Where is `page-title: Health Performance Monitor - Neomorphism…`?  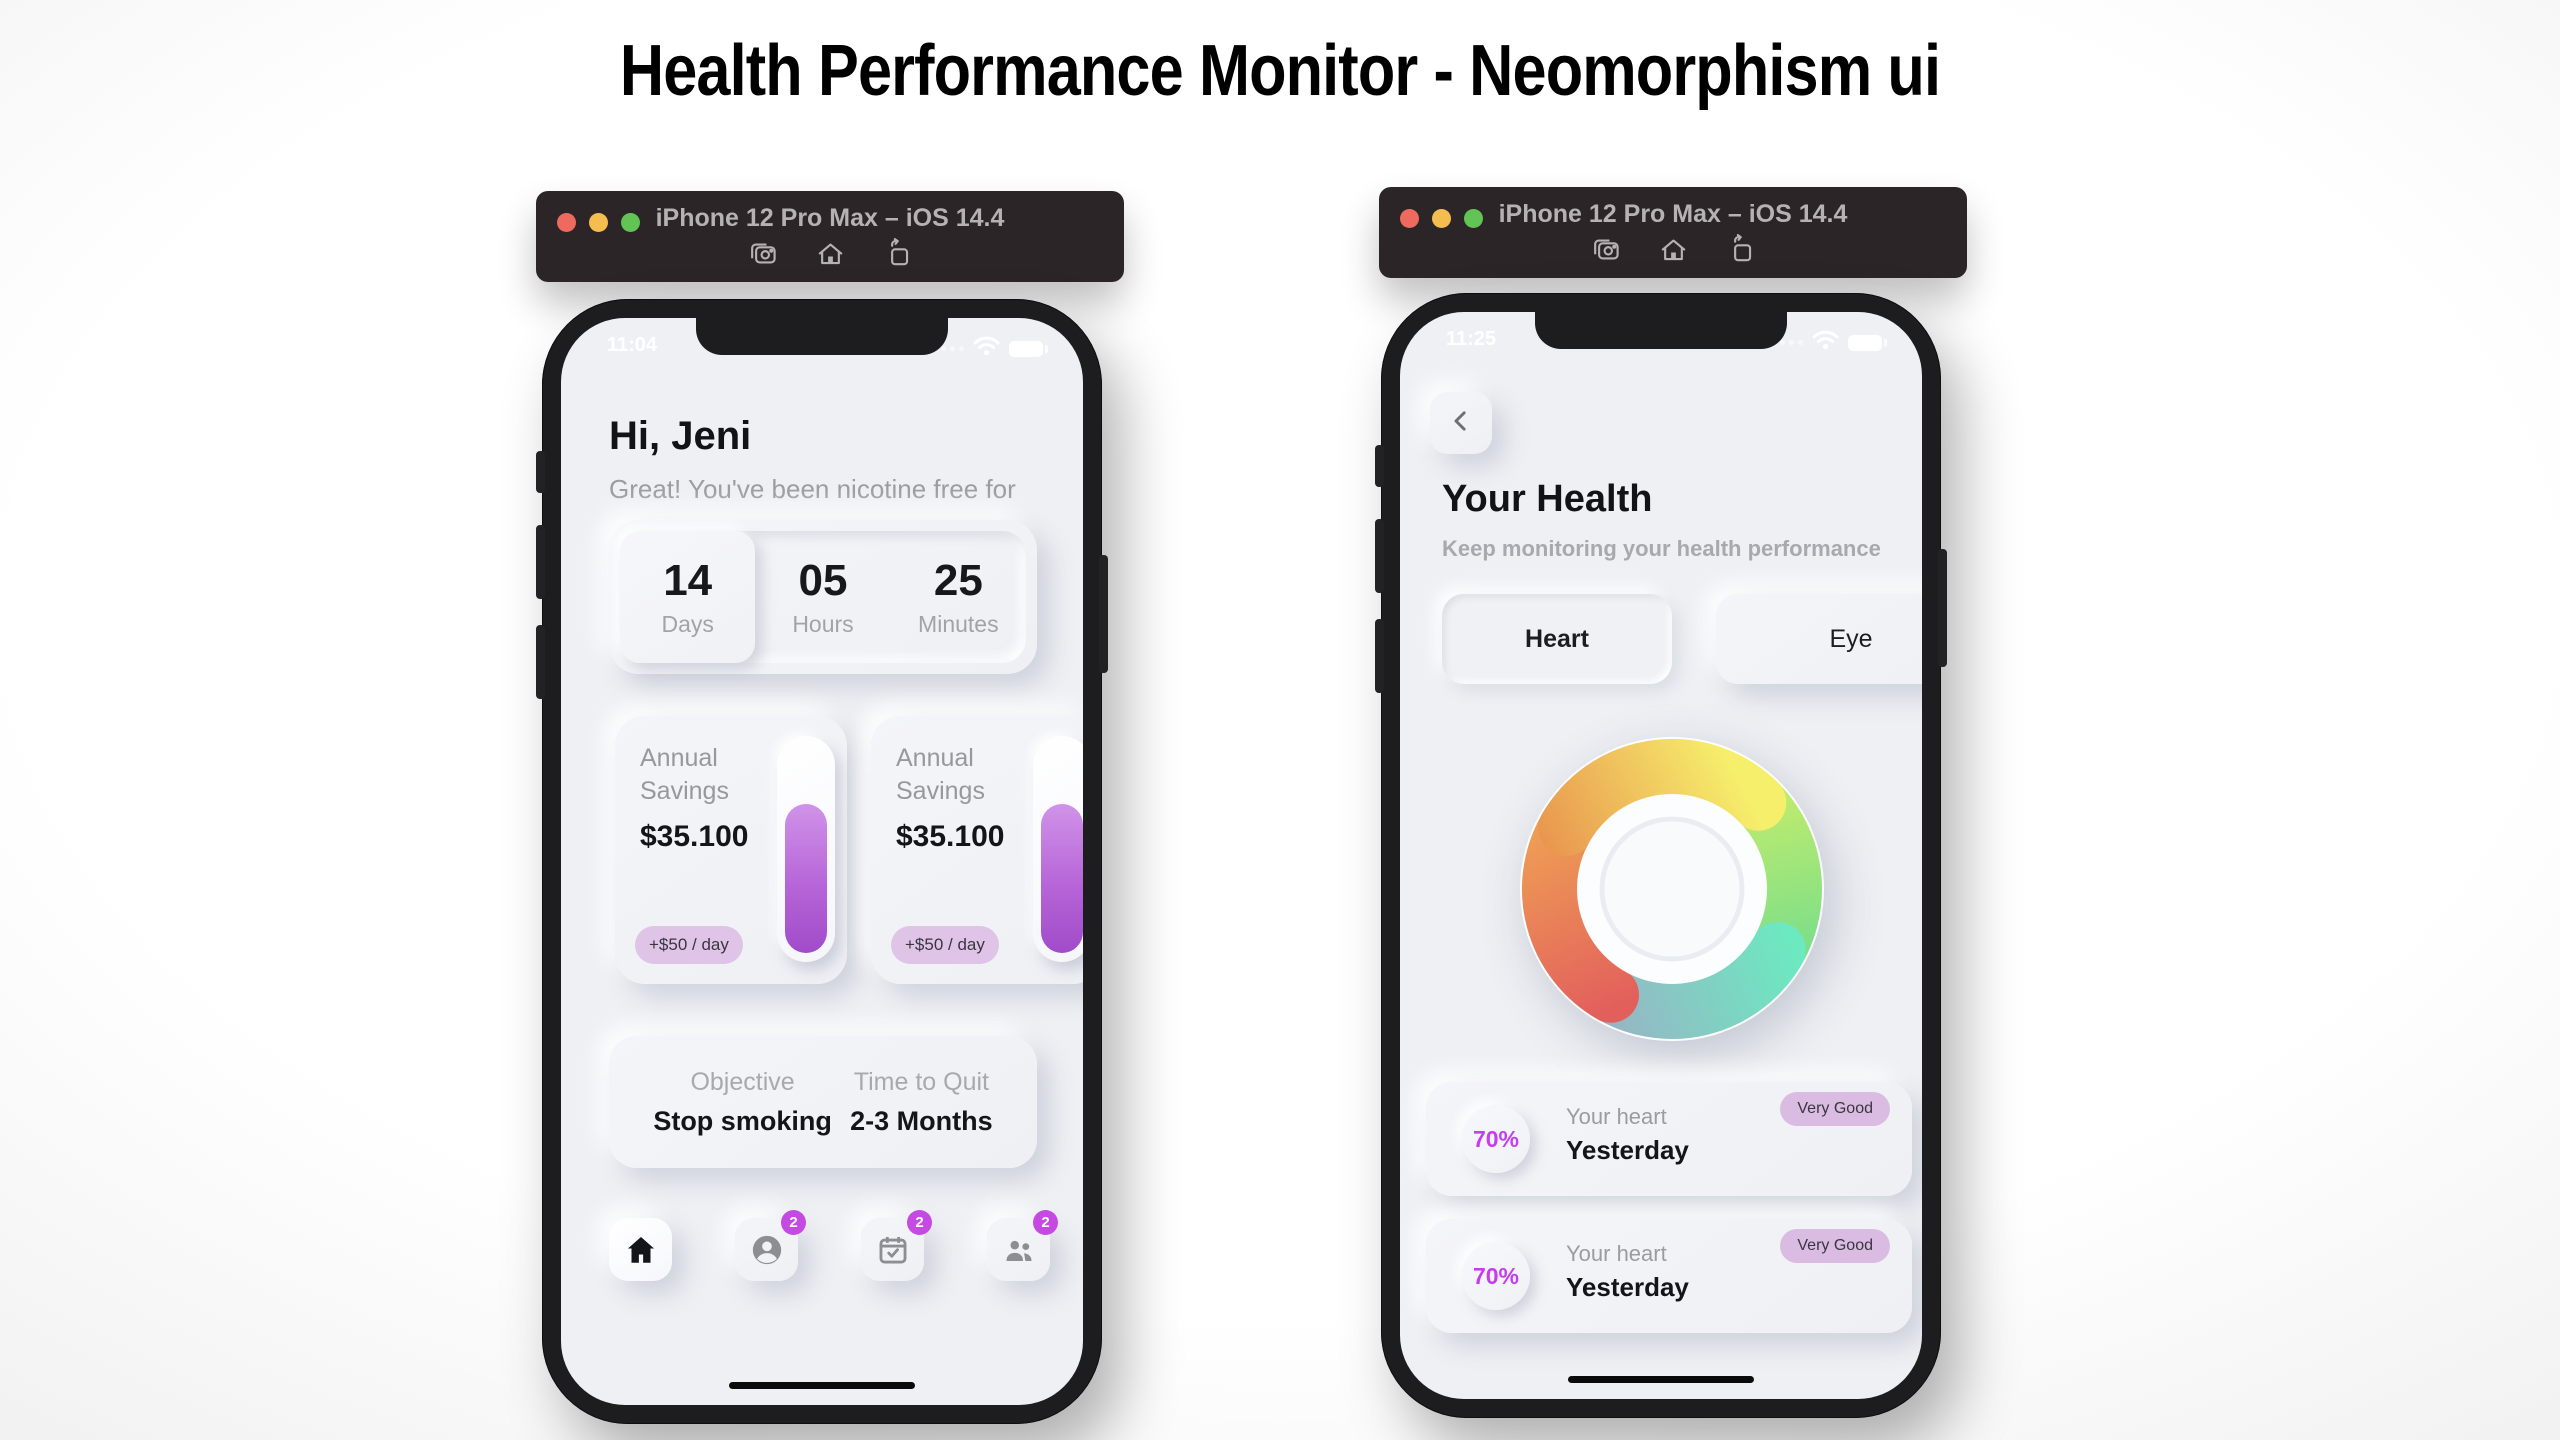
page-title: Health Performance Monitor - Neomorphism… is located at coordinates (1280, 71).